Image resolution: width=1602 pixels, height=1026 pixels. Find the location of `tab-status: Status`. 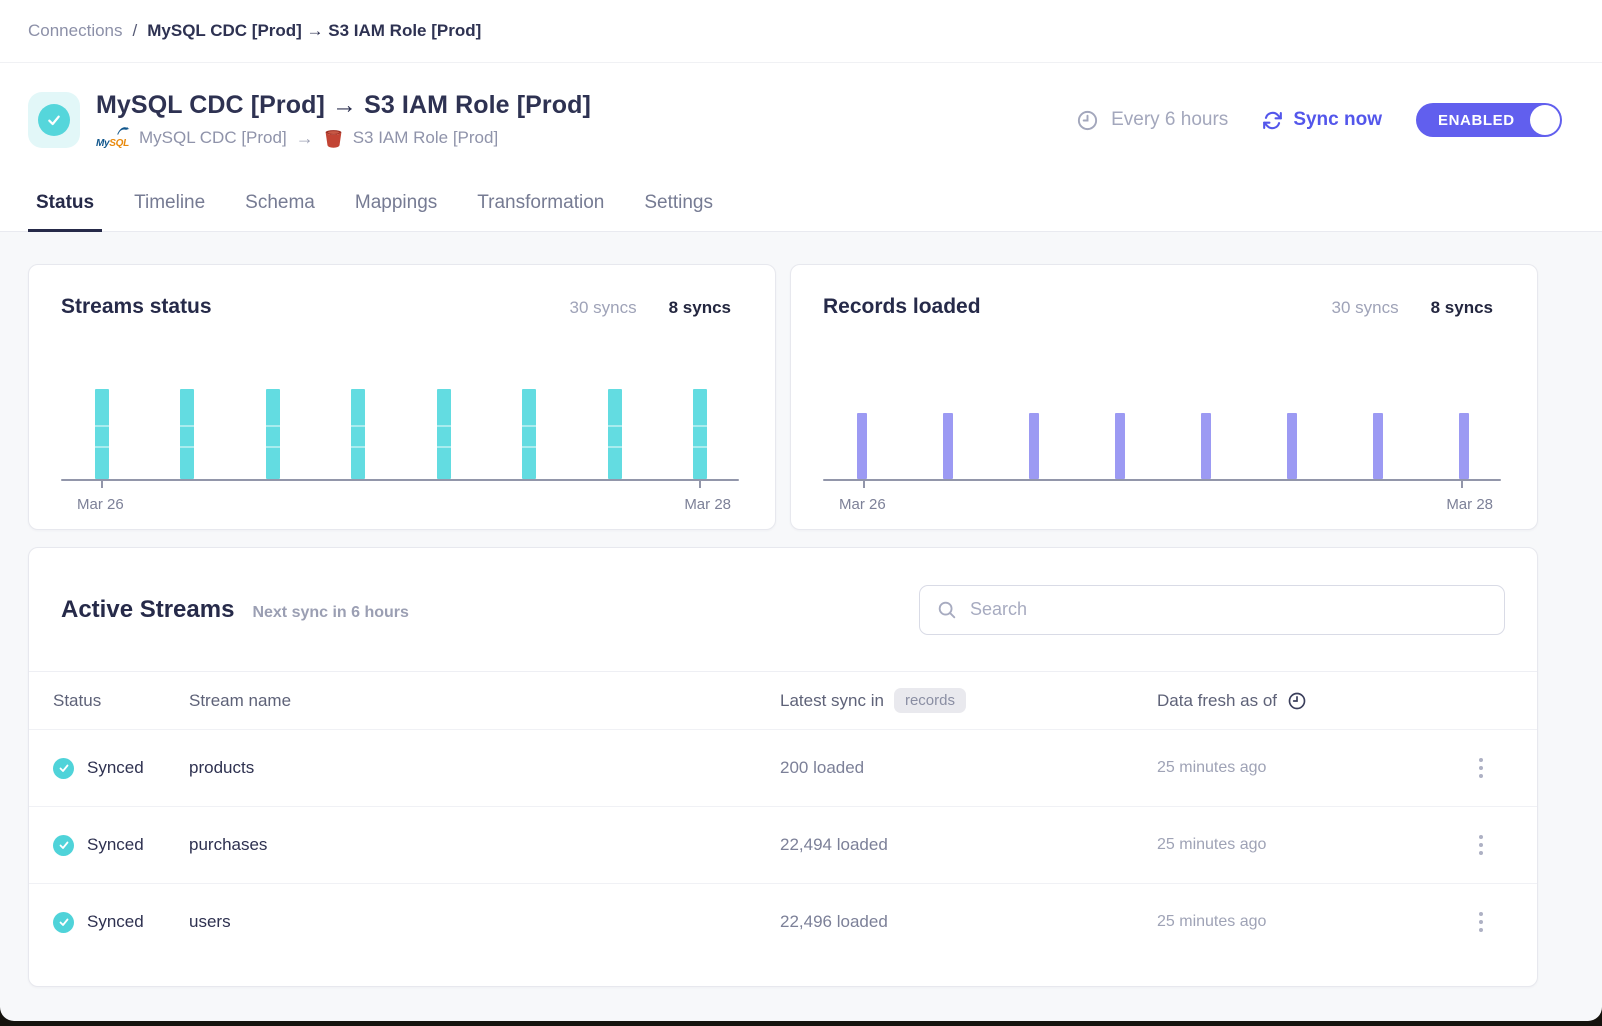

tab-status: Status is located at coordinates (65, 212).